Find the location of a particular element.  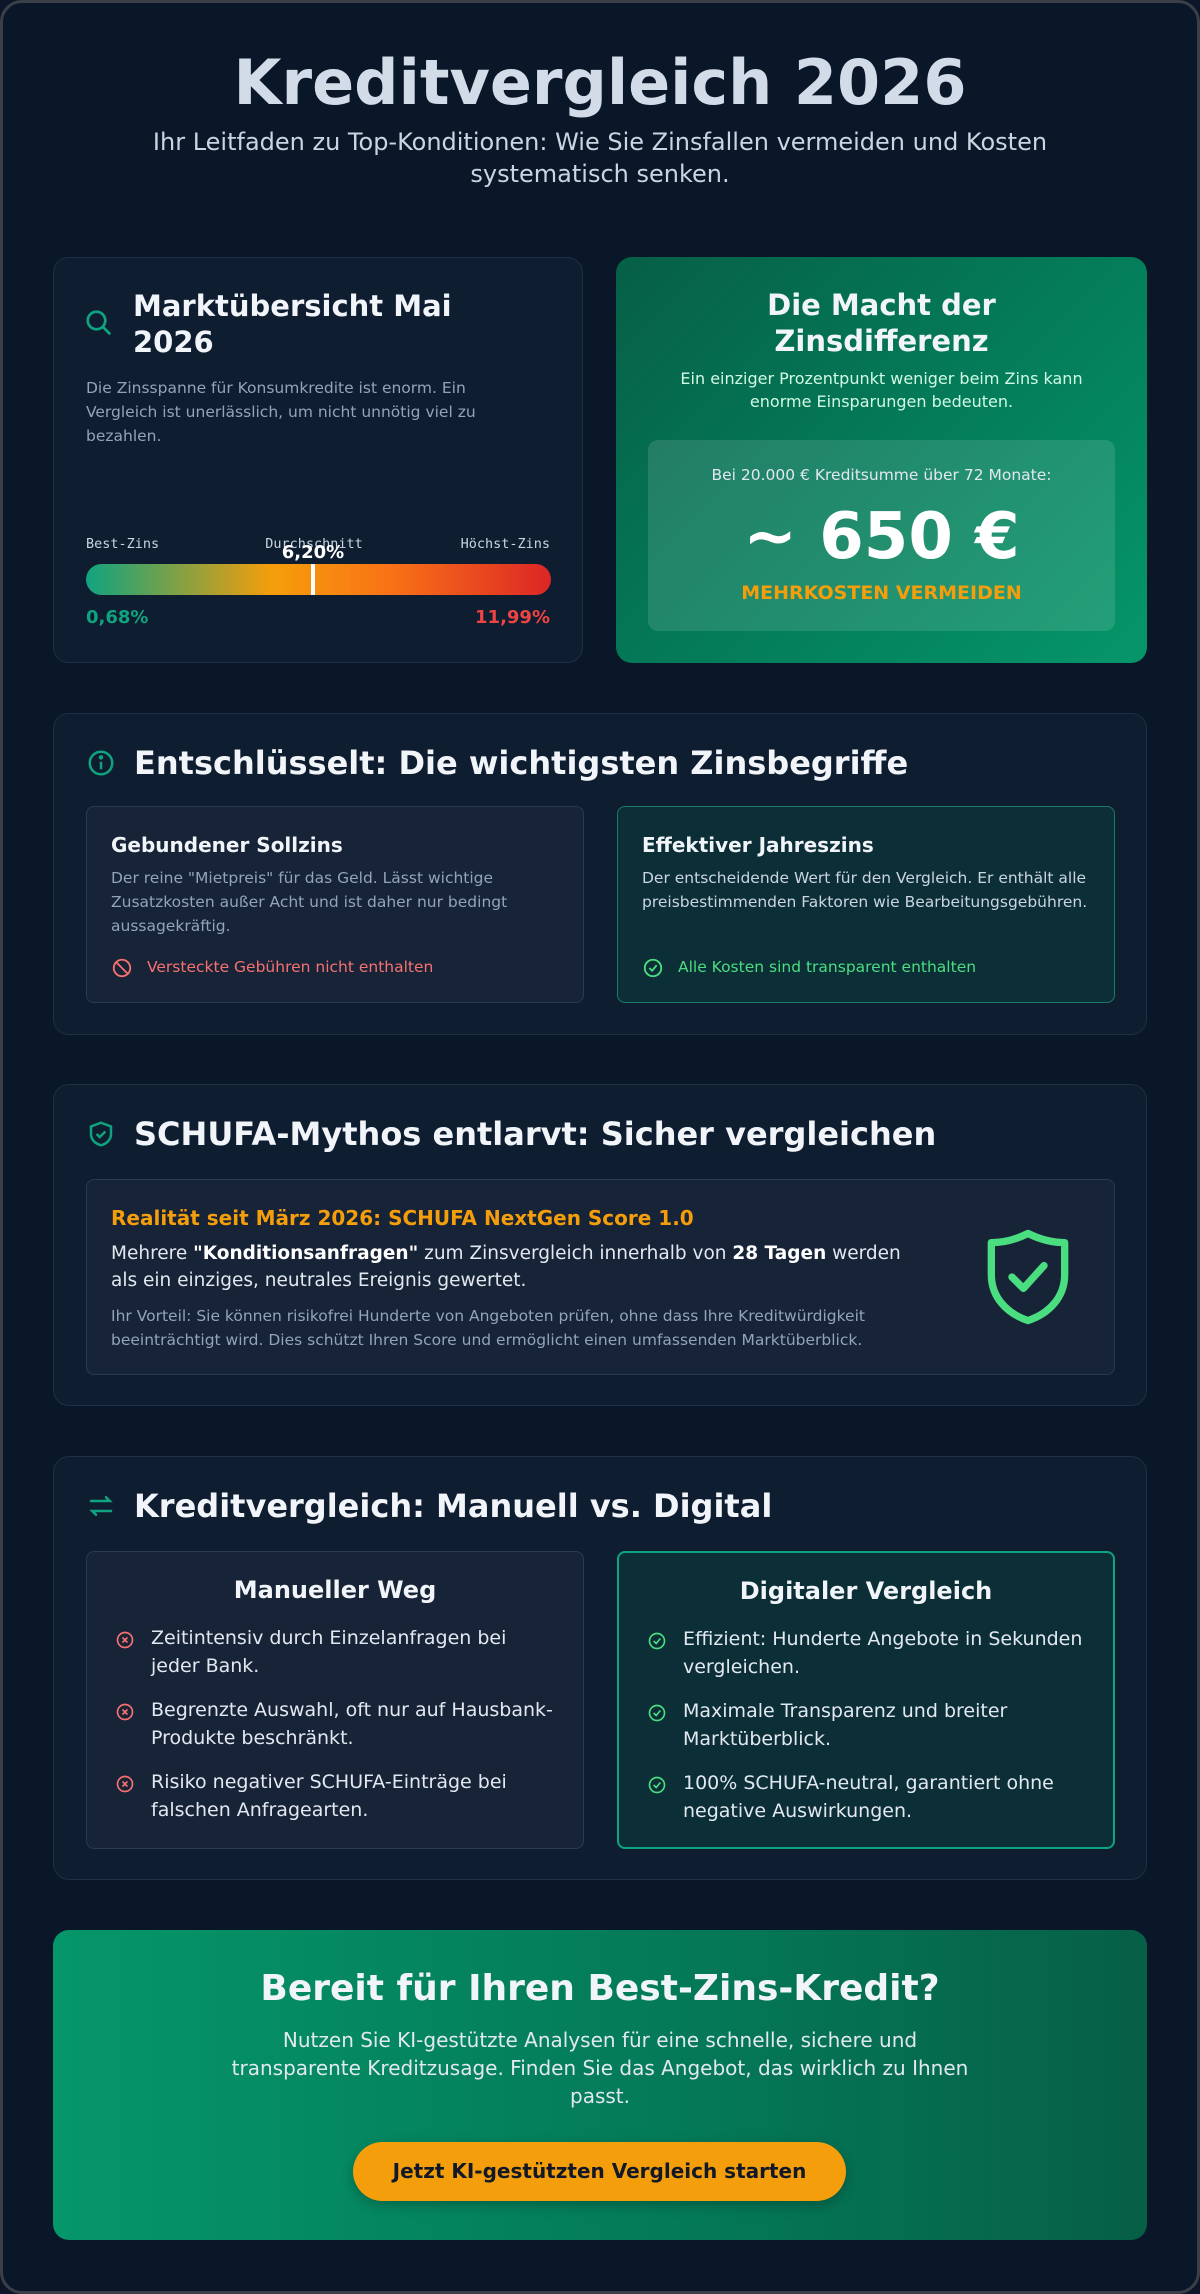

term-title: Effektiver Jahreszins is located at coordinates (758, 845).